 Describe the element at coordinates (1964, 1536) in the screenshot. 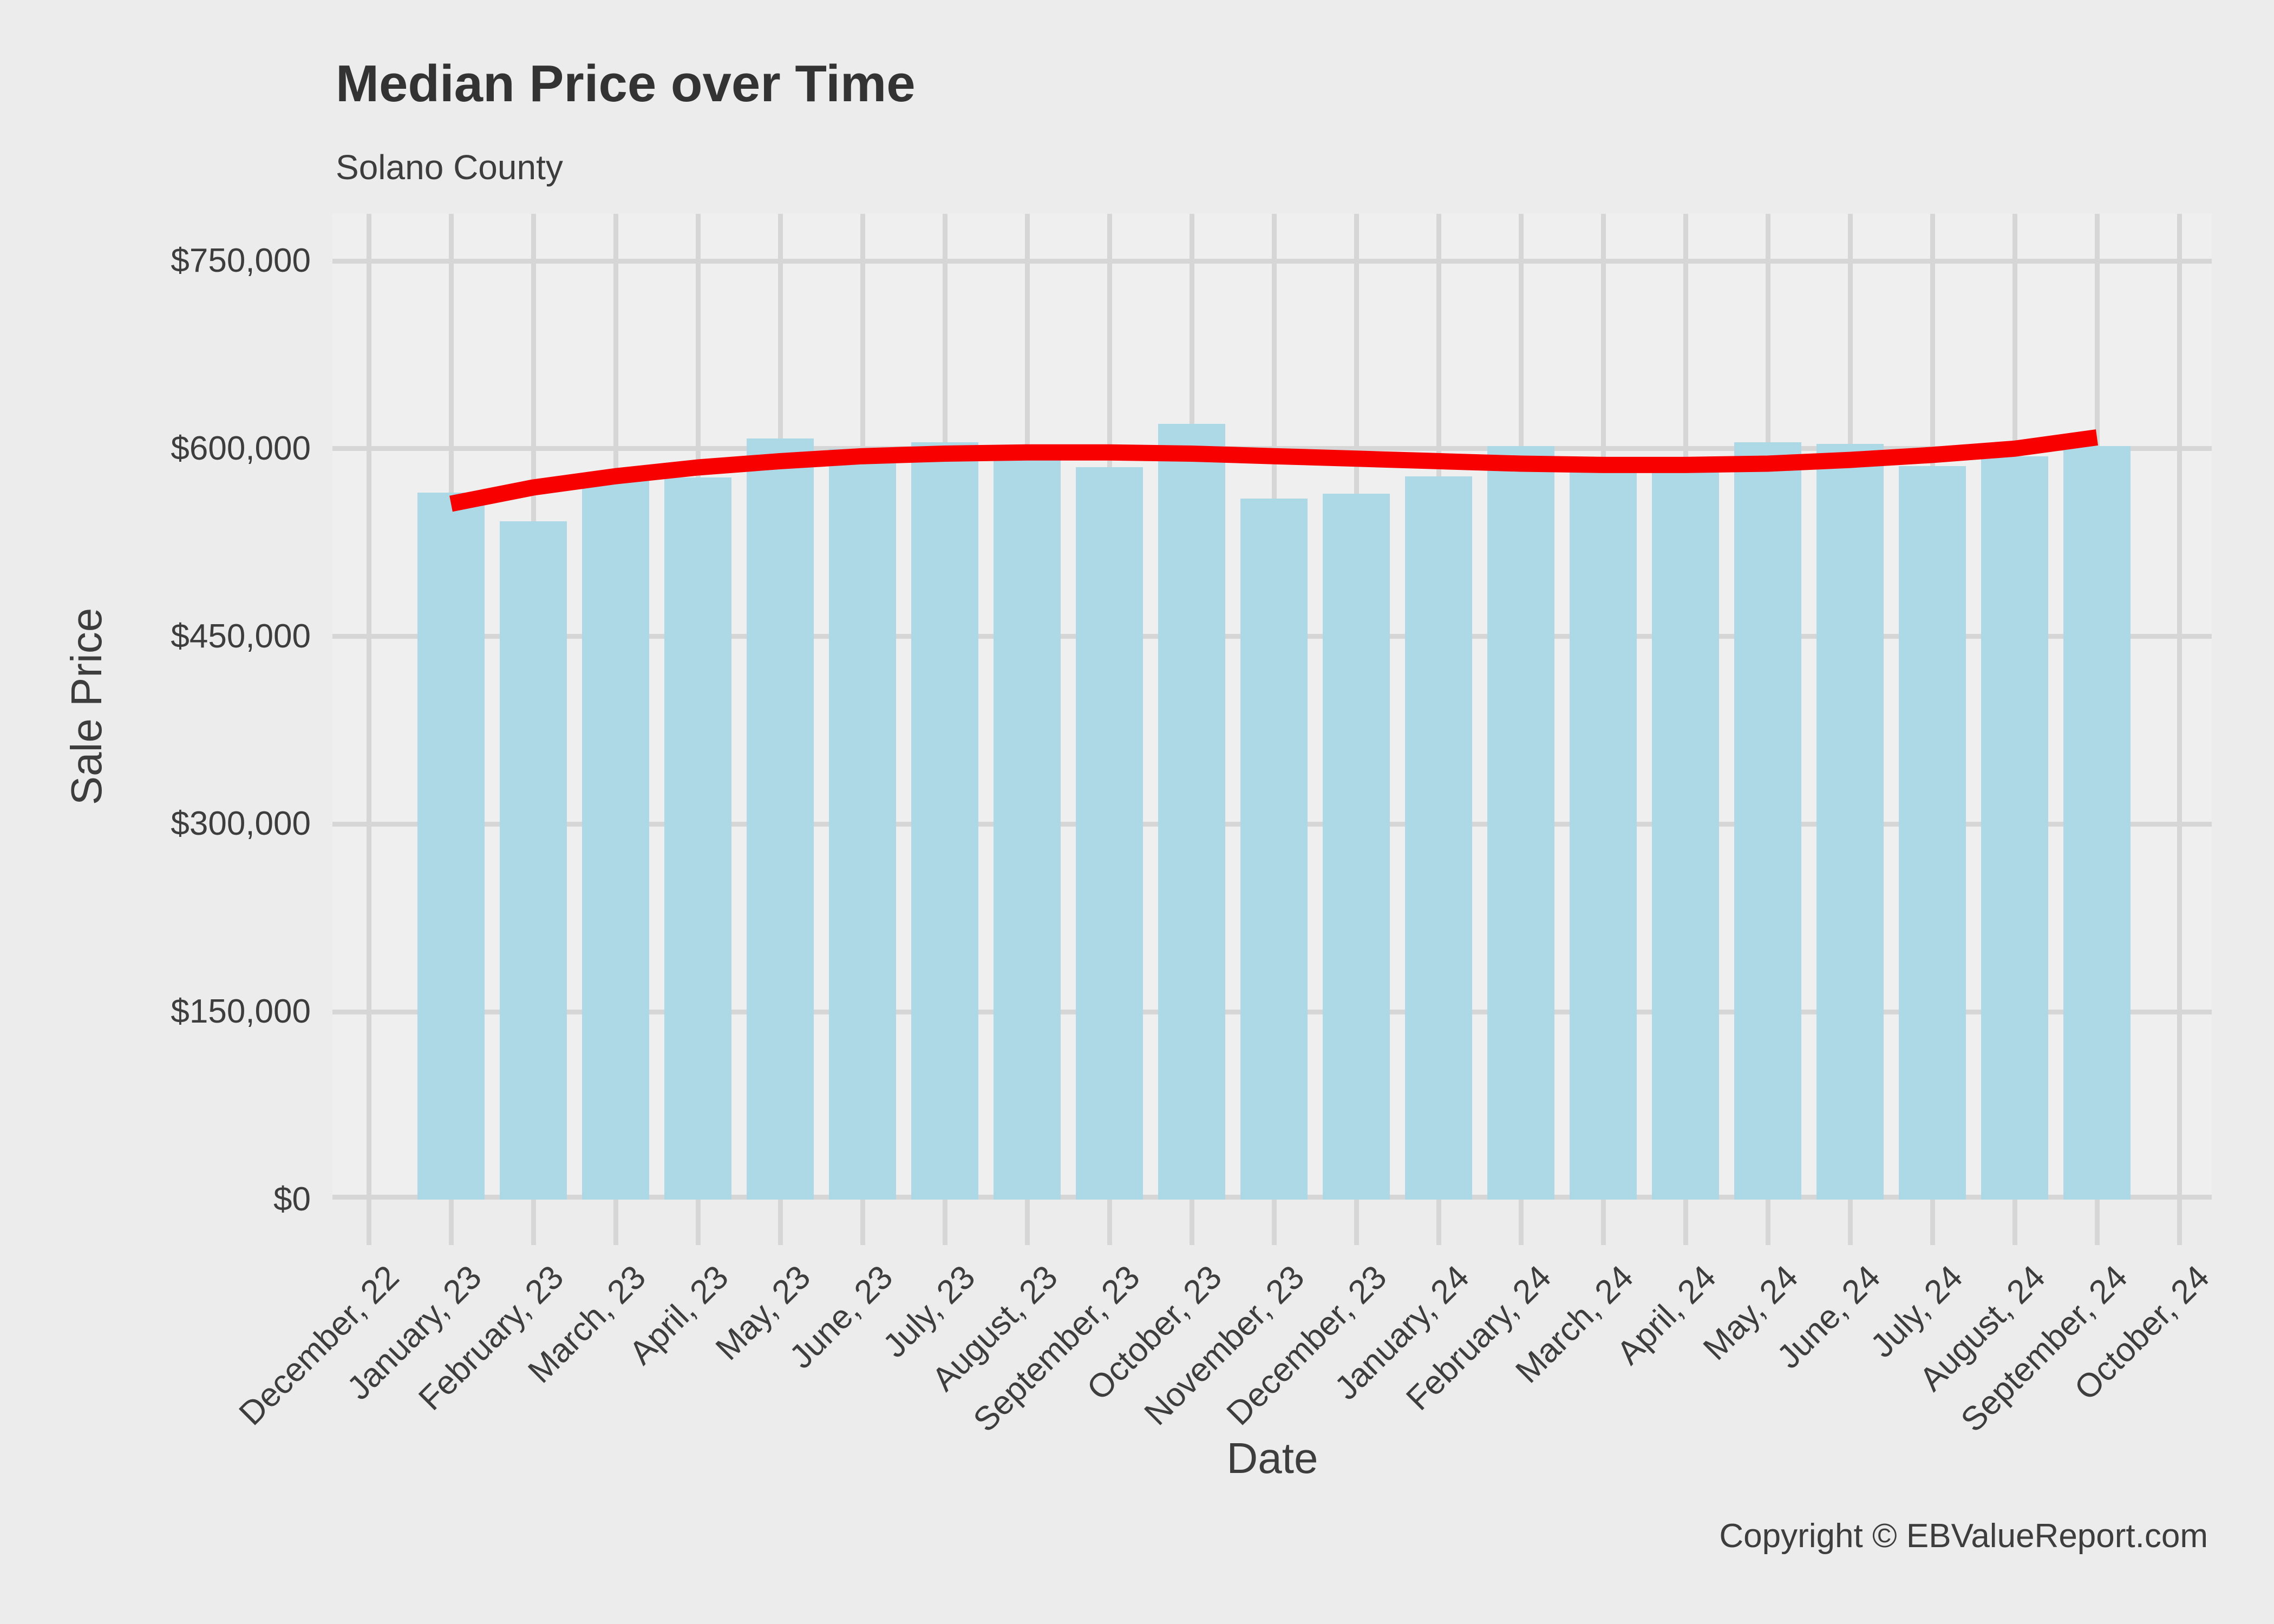

I see `copyright-caption: Copyright © EBValueReport.com` at that location.